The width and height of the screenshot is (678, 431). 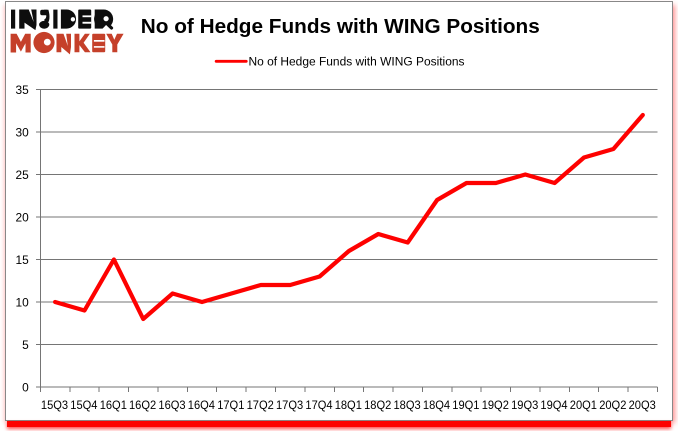 I want to click on svg-text: 17Q2, so click(x=260, y=406).